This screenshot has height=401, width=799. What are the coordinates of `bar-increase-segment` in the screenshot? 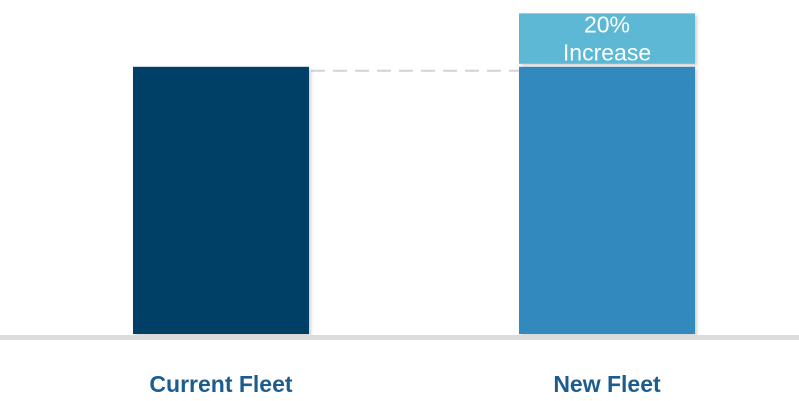 It's located at (607, 38).